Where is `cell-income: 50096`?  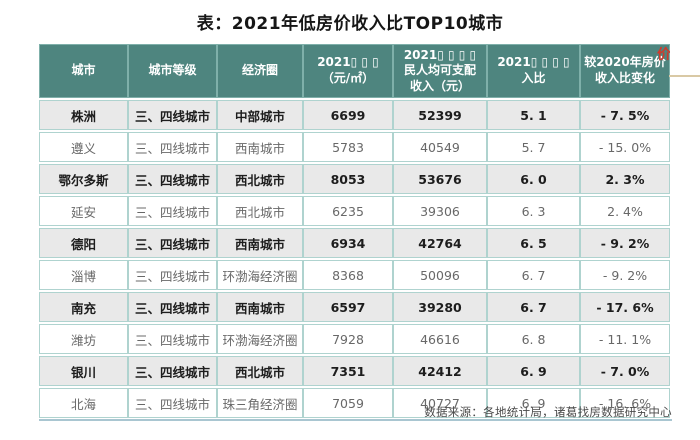
cell-income: 50096 is located at coordinates (440, 275).